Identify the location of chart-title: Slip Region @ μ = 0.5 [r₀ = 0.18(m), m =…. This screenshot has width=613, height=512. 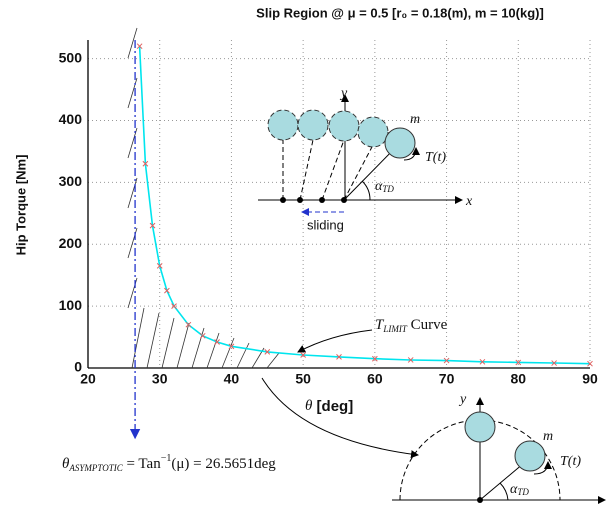
(400, 12).